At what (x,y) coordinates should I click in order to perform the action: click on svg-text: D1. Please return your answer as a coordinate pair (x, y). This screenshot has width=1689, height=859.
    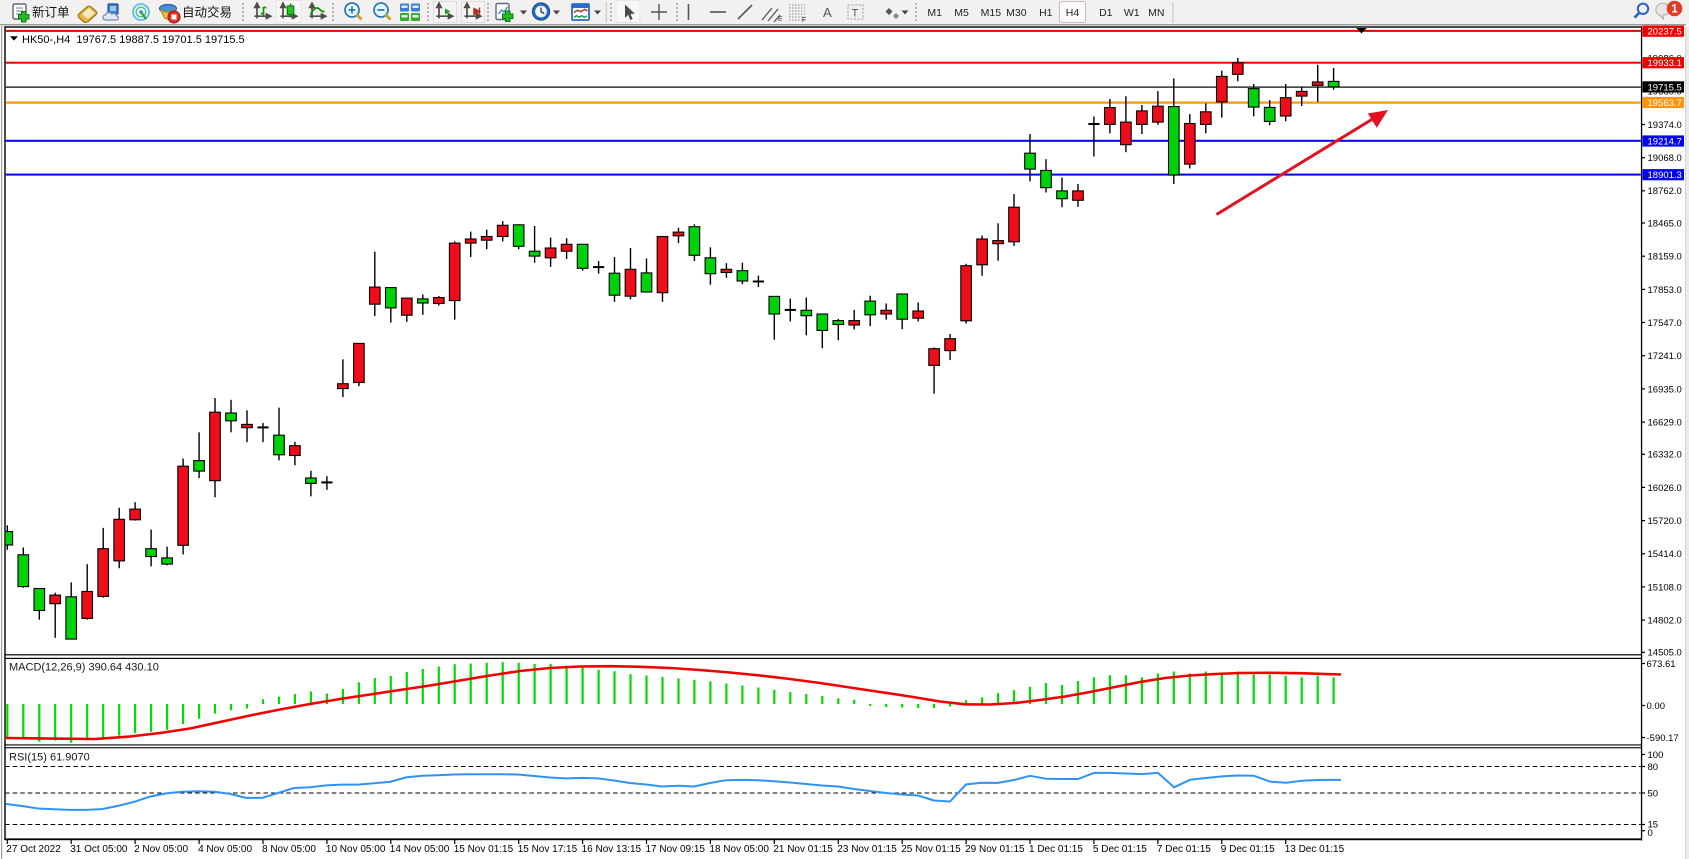
    Looking at the image, I should click on (1106, 13).